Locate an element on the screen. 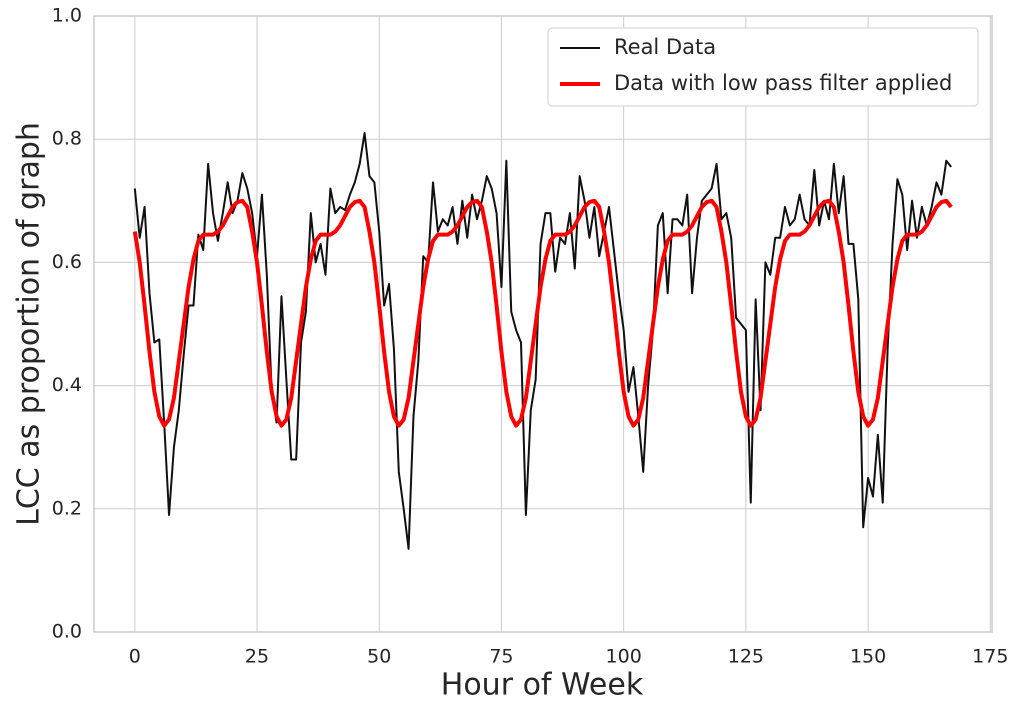  legend-box is located at coordinates (763, 67).